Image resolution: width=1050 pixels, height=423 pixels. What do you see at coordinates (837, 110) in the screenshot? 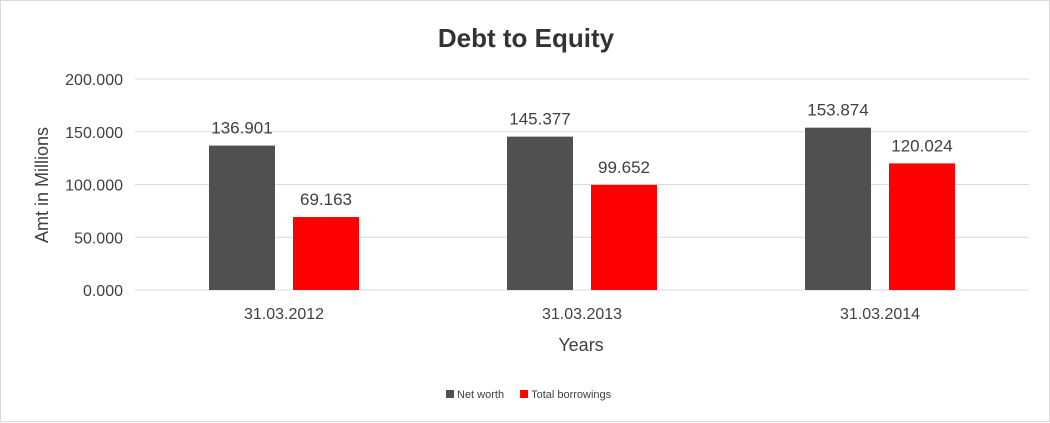
I see `data-label: 153.874` at bounding box center [837, 110].